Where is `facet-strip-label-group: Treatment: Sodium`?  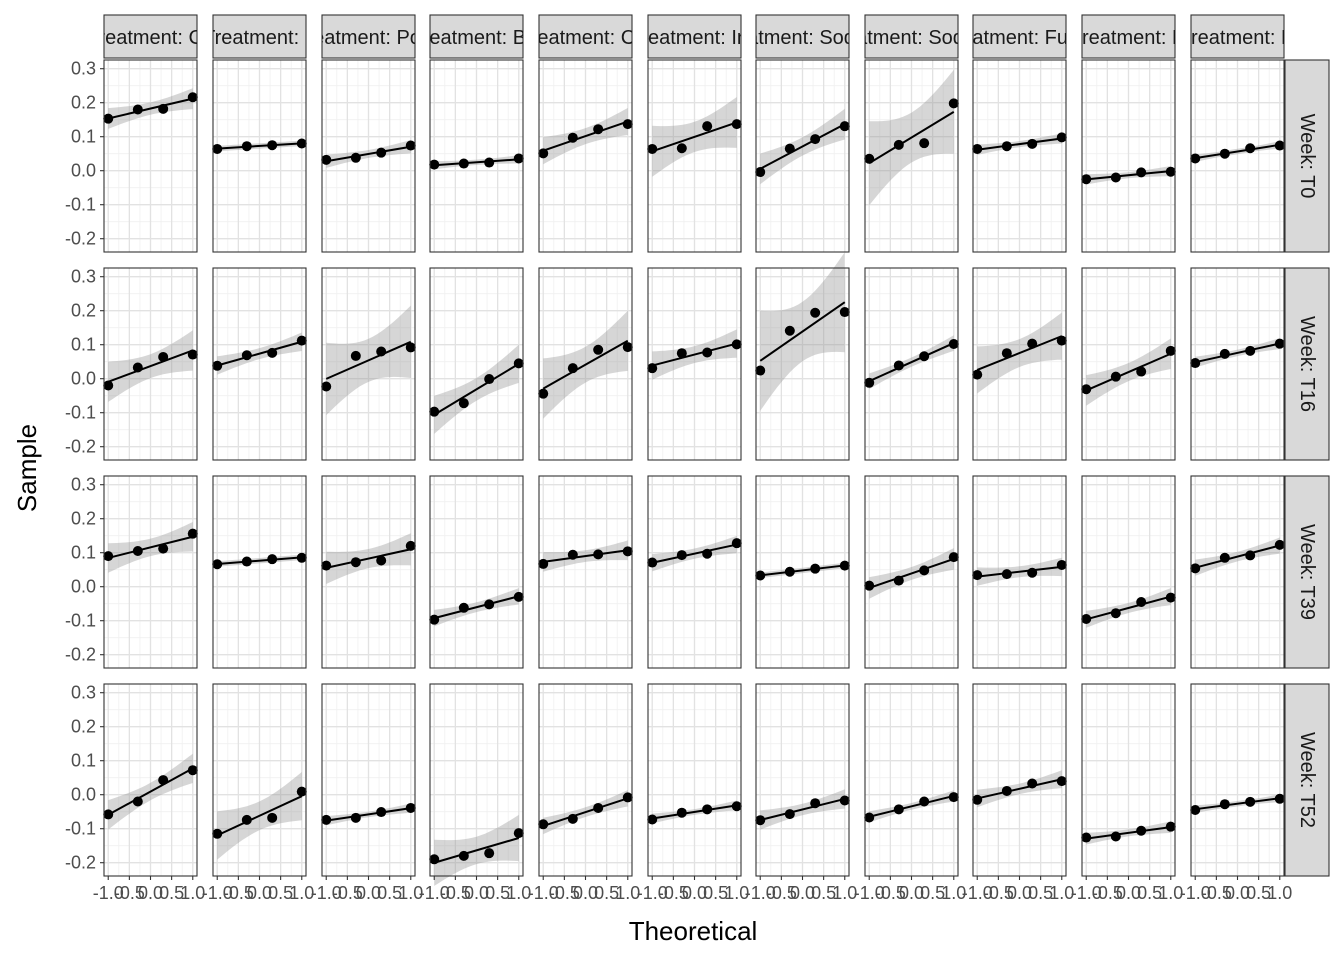 facet-strip-label-group: Treatment: Sodium is located at coordinates (802, 38).